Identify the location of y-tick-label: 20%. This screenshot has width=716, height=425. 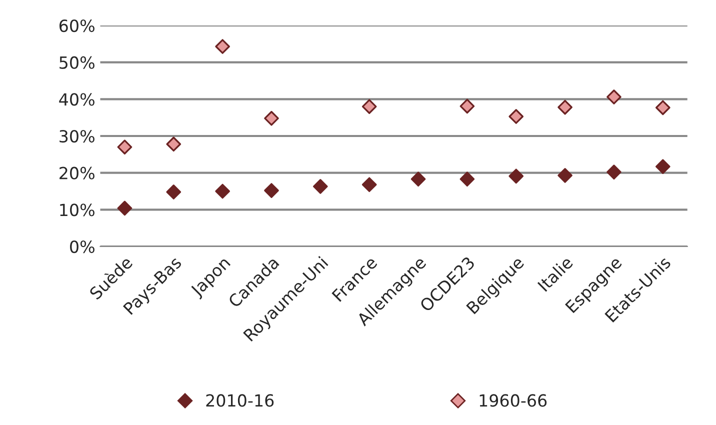
(77, 173).